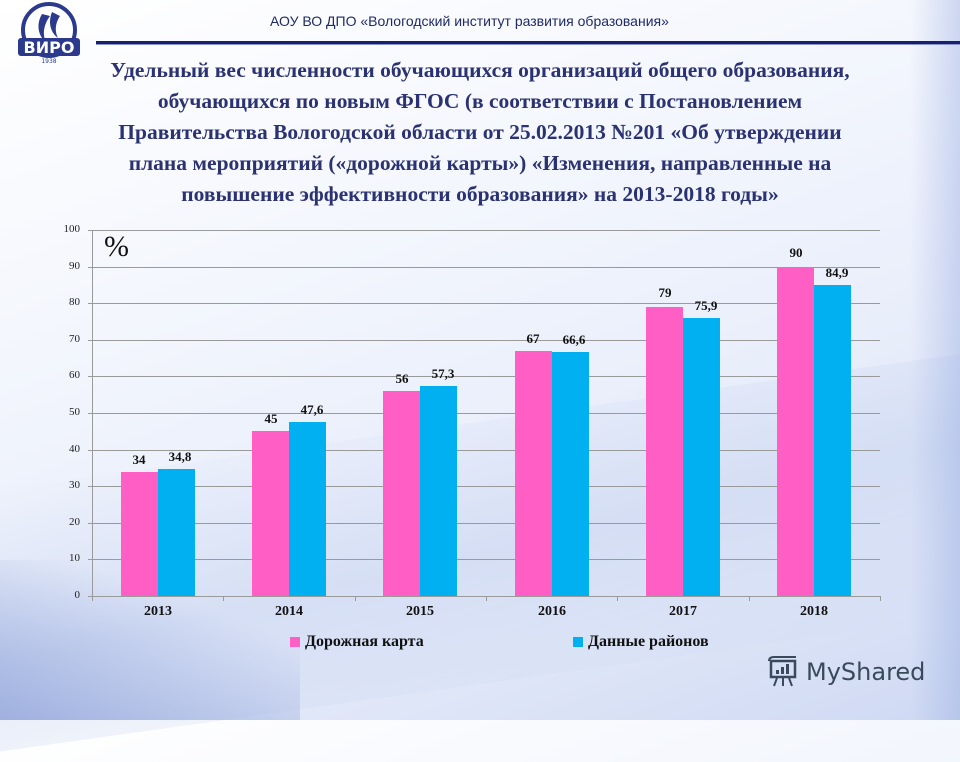 The width and height of the screenshot is (960, 762). What do you see at coordinates (665, 292) in the screenshot?
I see `data-label: 79` at bounding box center [665, 292].